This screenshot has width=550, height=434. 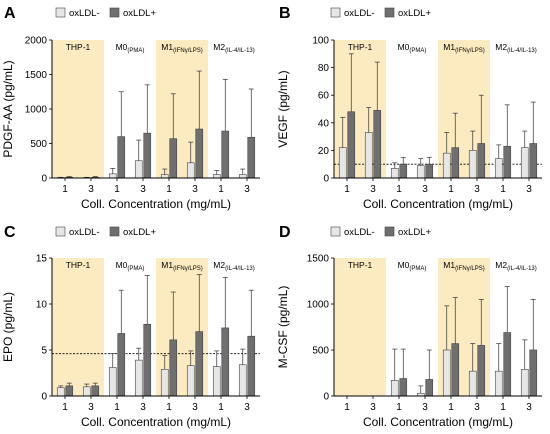 What do you see at coordinates (8, 327) in the screenshot?
I see `y-axis-label: EPO (pg/mL)` at bounding box center [8, 327].